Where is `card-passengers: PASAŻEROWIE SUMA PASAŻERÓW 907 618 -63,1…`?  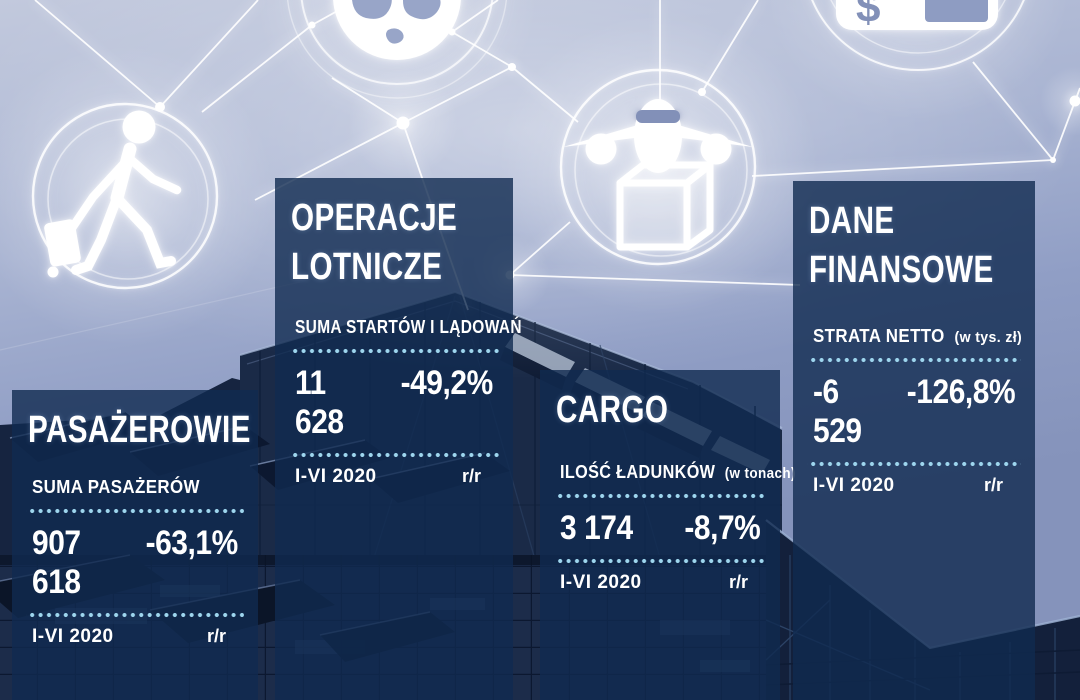 card-passengers: PASAŻEROWIE SUMA PASAŻERÓW 907 618 -63,1… is located at coordinates (135, 545).